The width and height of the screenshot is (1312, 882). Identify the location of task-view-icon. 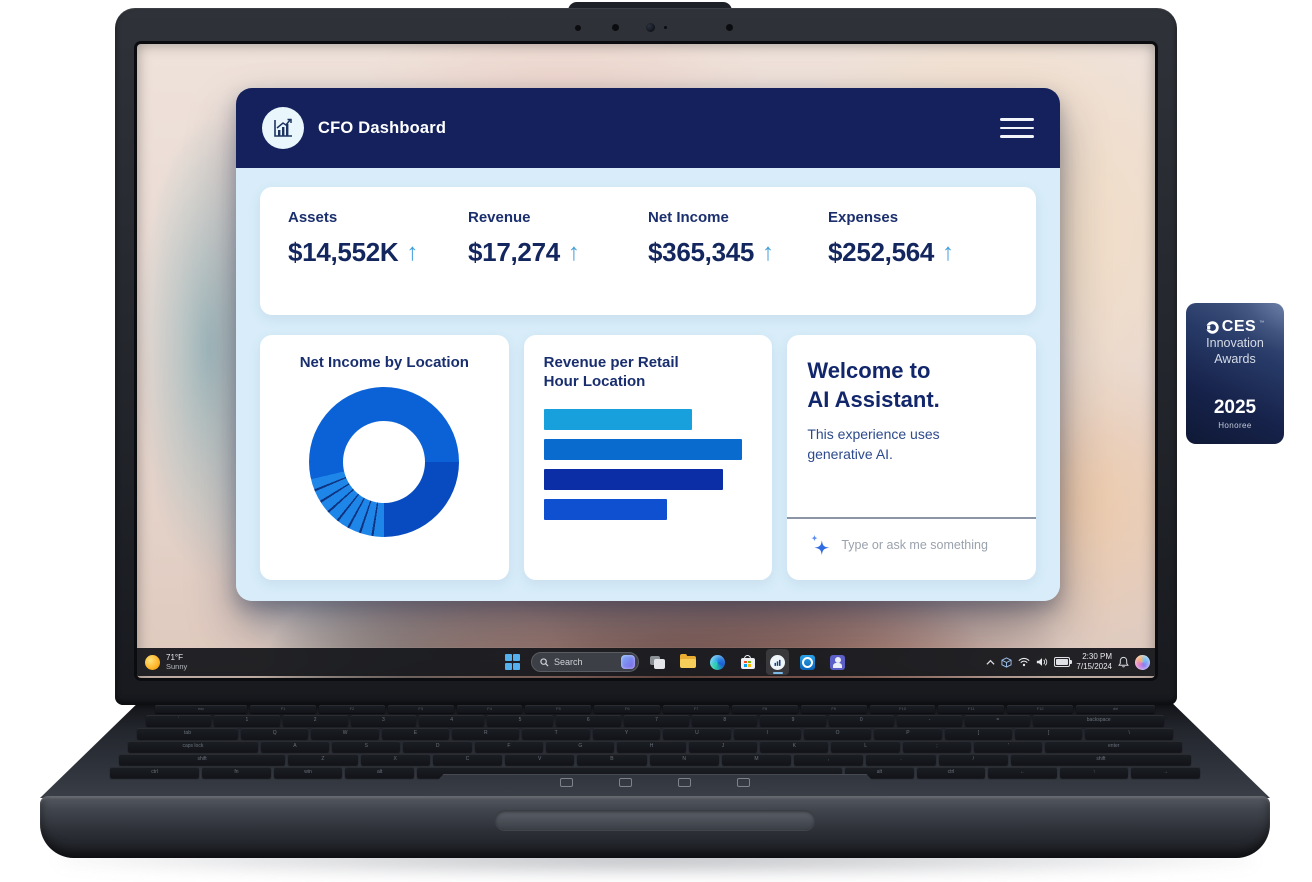
(657, 662).